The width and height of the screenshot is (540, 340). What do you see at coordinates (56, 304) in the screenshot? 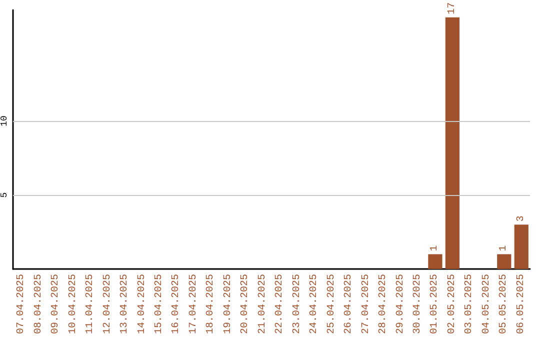
I see `x-tick-label: 09.04.2025` at bounding box center [56, 304].